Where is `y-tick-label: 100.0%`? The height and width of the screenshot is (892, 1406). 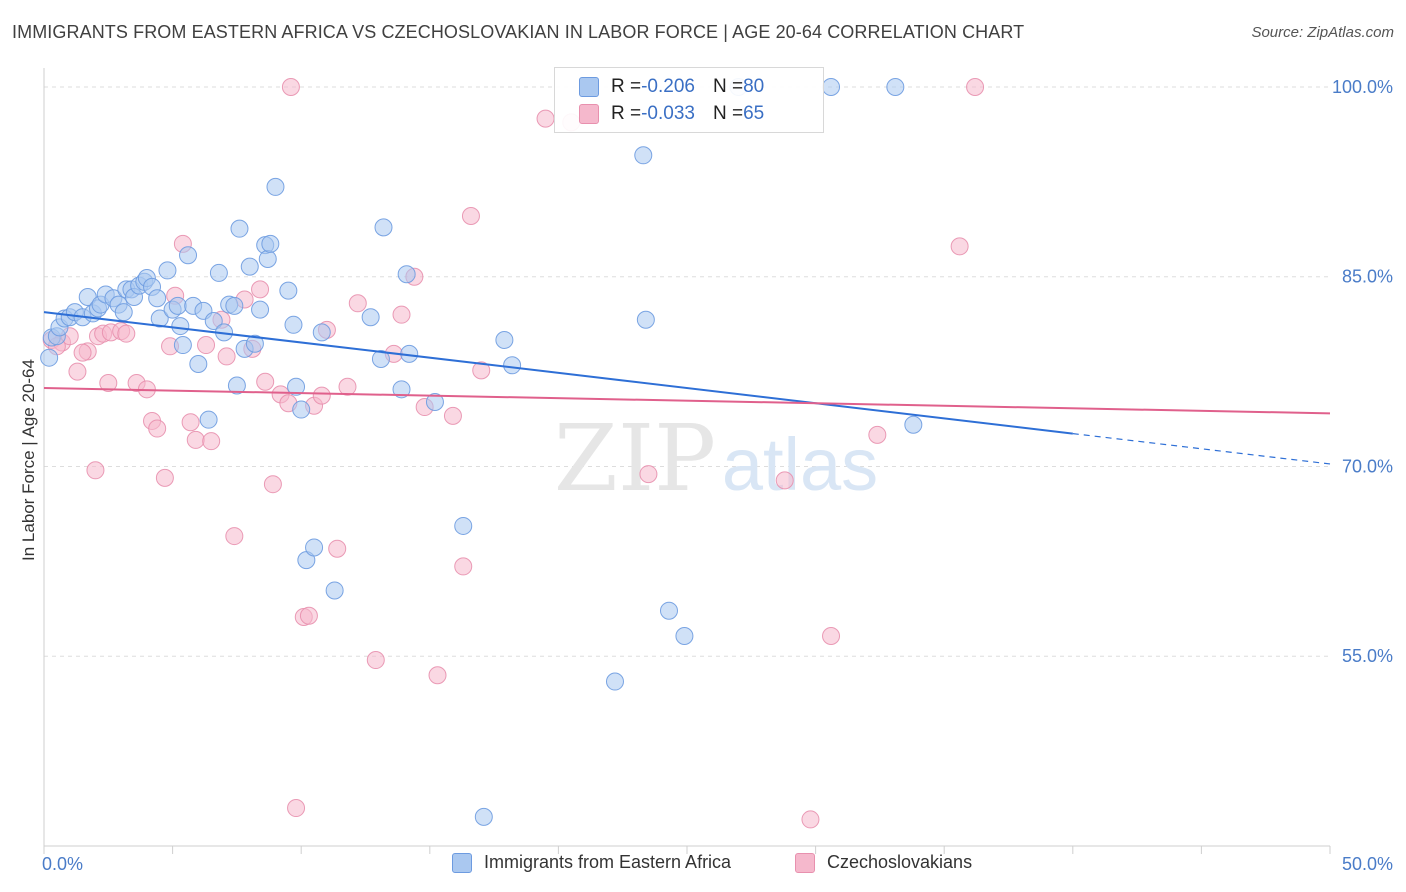
y-tick-label: 100.0% is located at coordinates (1362, 87).